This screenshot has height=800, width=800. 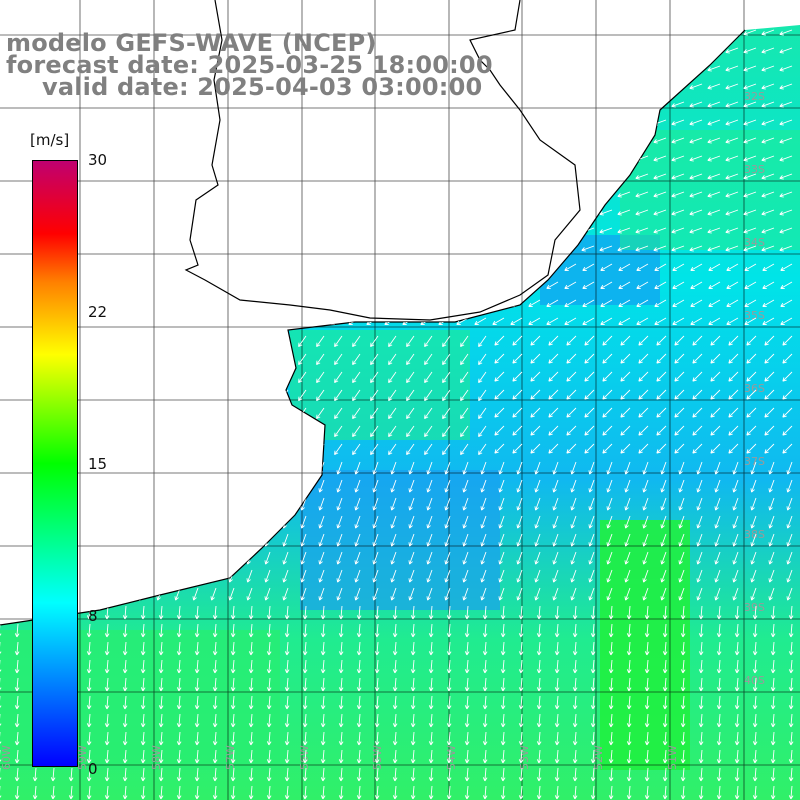 I want to click on colorbar-unit: [m/s], so click(x=50, y=140).